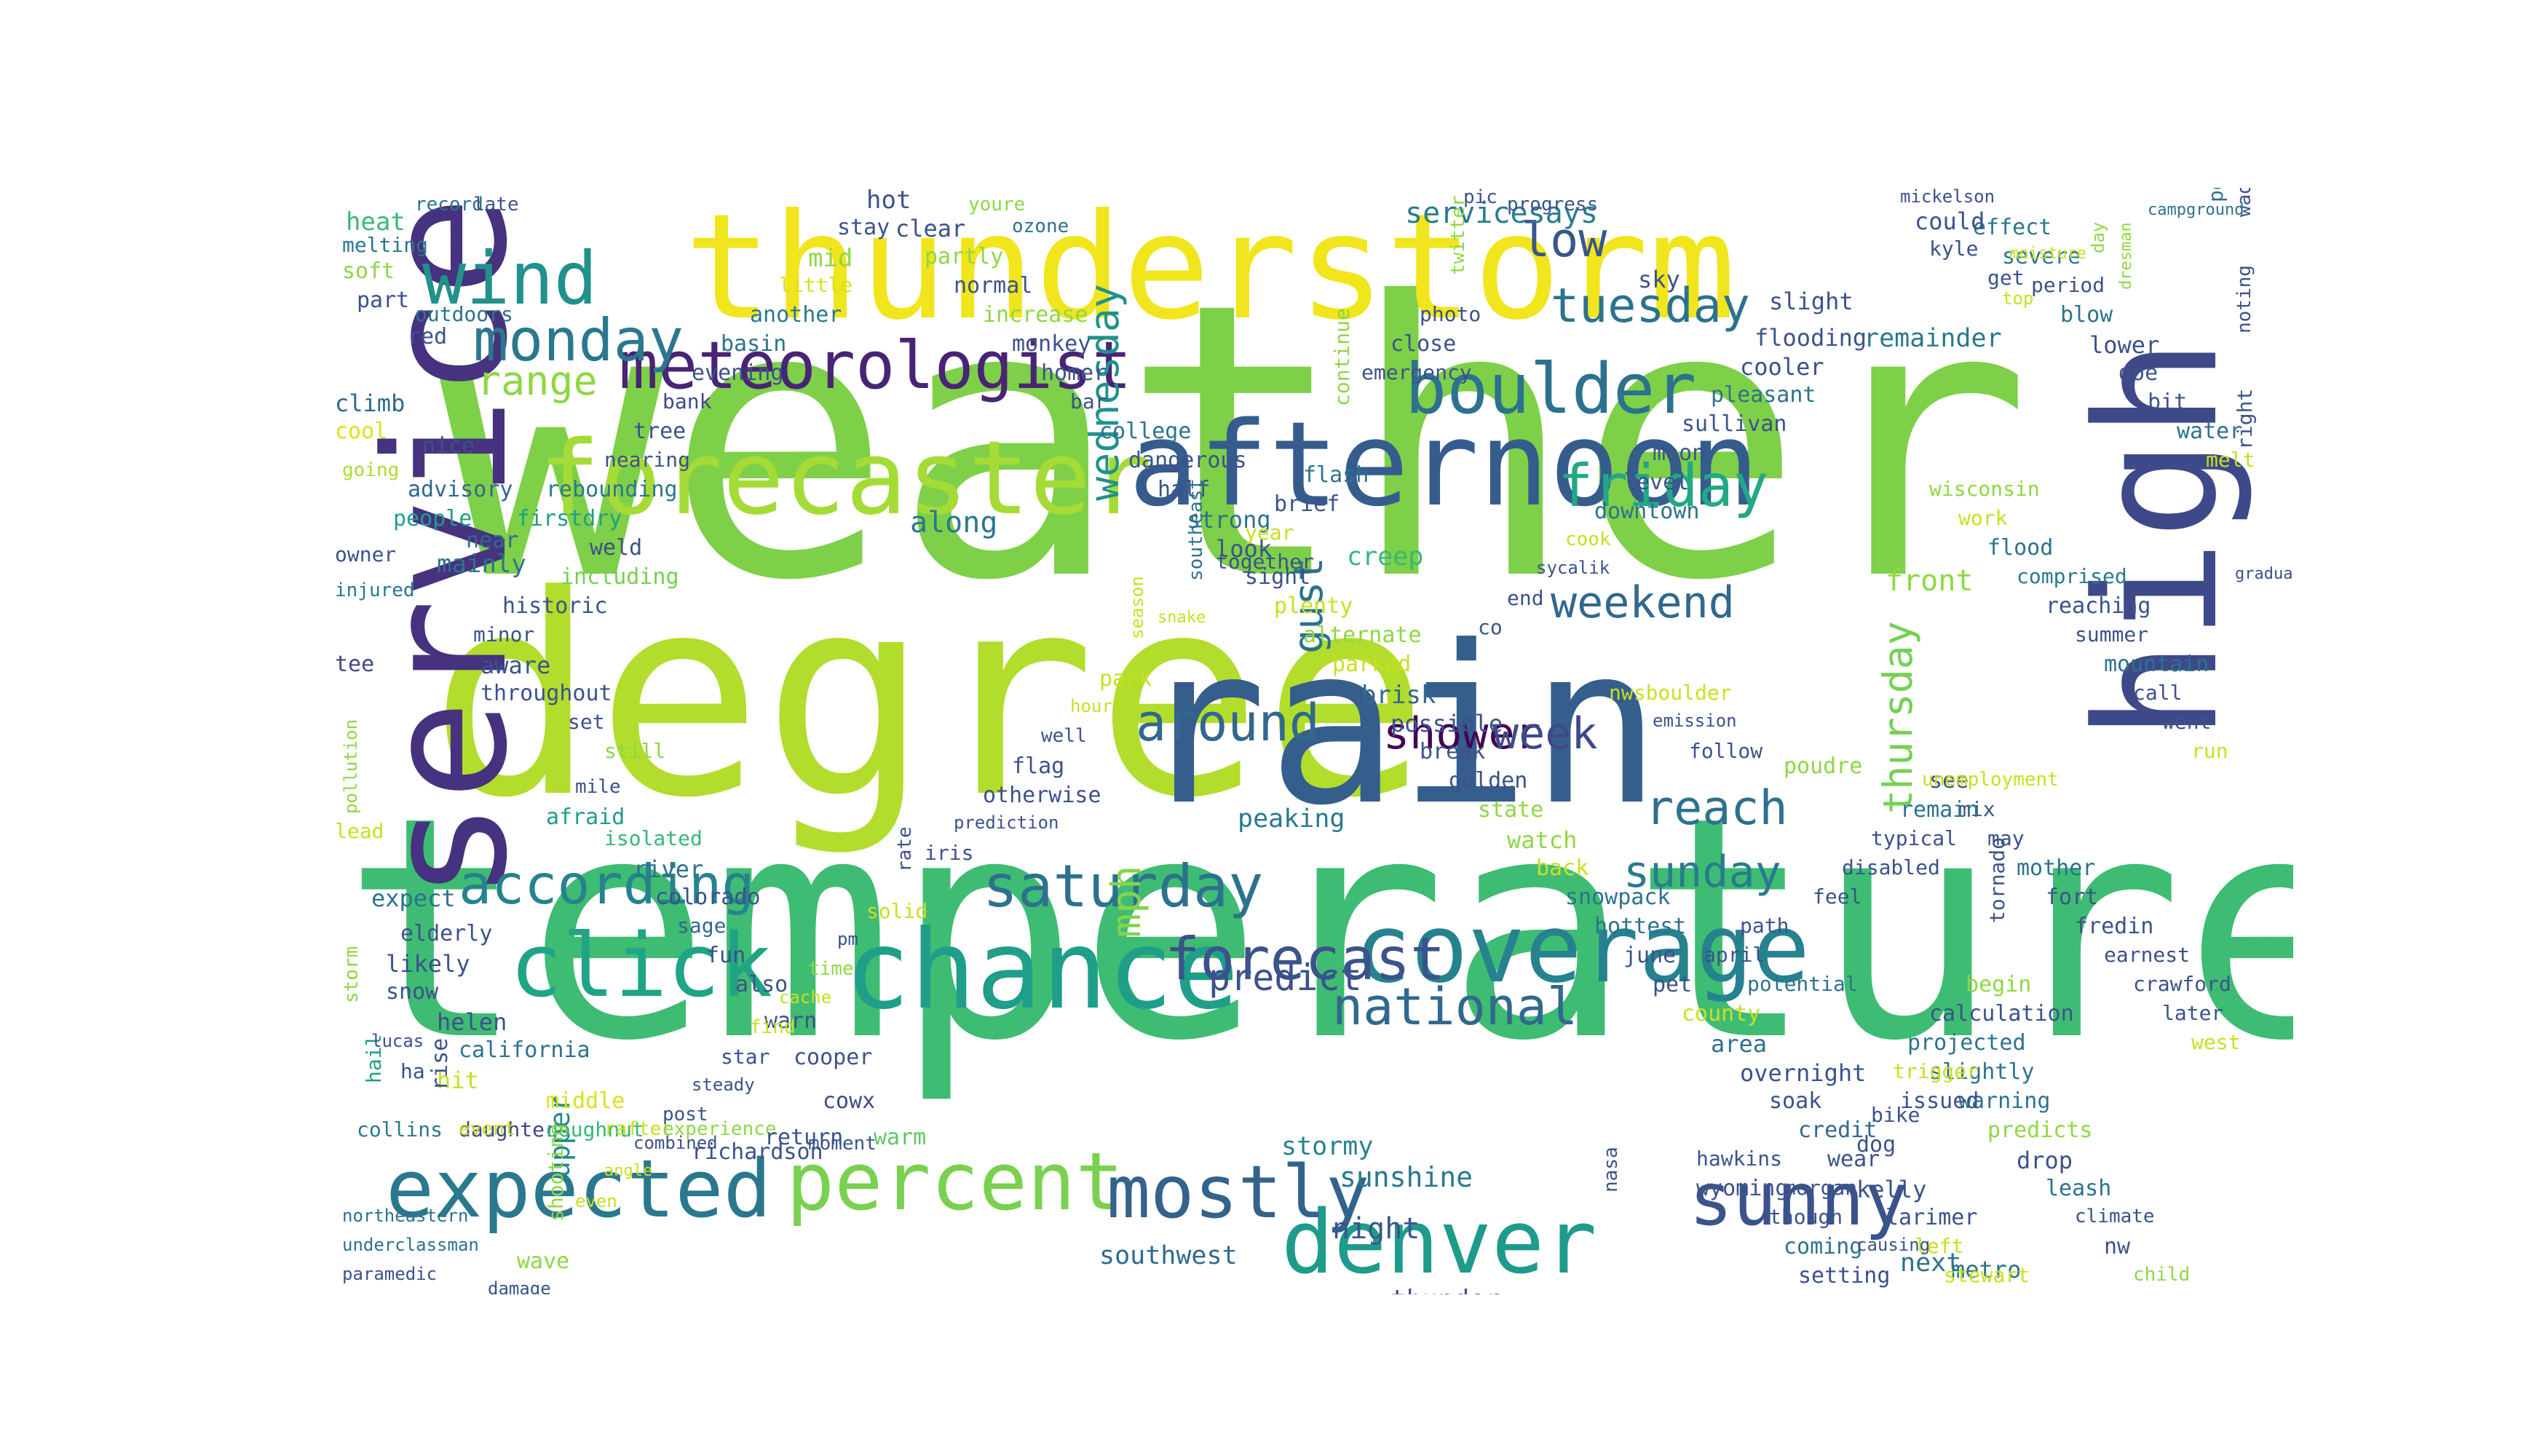  Describe the element at coordinates (481, 564) in the screenshot. I see `word-mainly: mainly` at that location.